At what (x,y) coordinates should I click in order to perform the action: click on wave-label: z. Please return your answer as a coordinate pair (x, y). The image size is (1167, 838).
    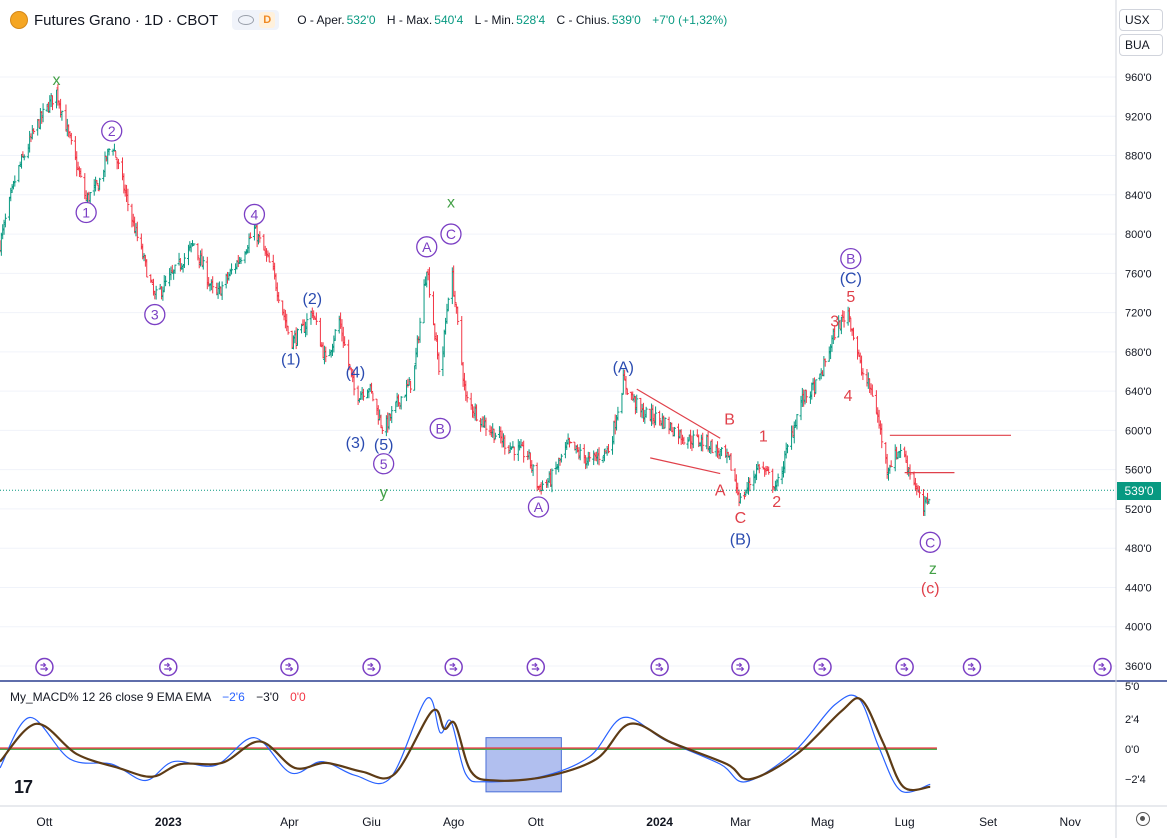
    Looking at the image, I should click on (933, 569).